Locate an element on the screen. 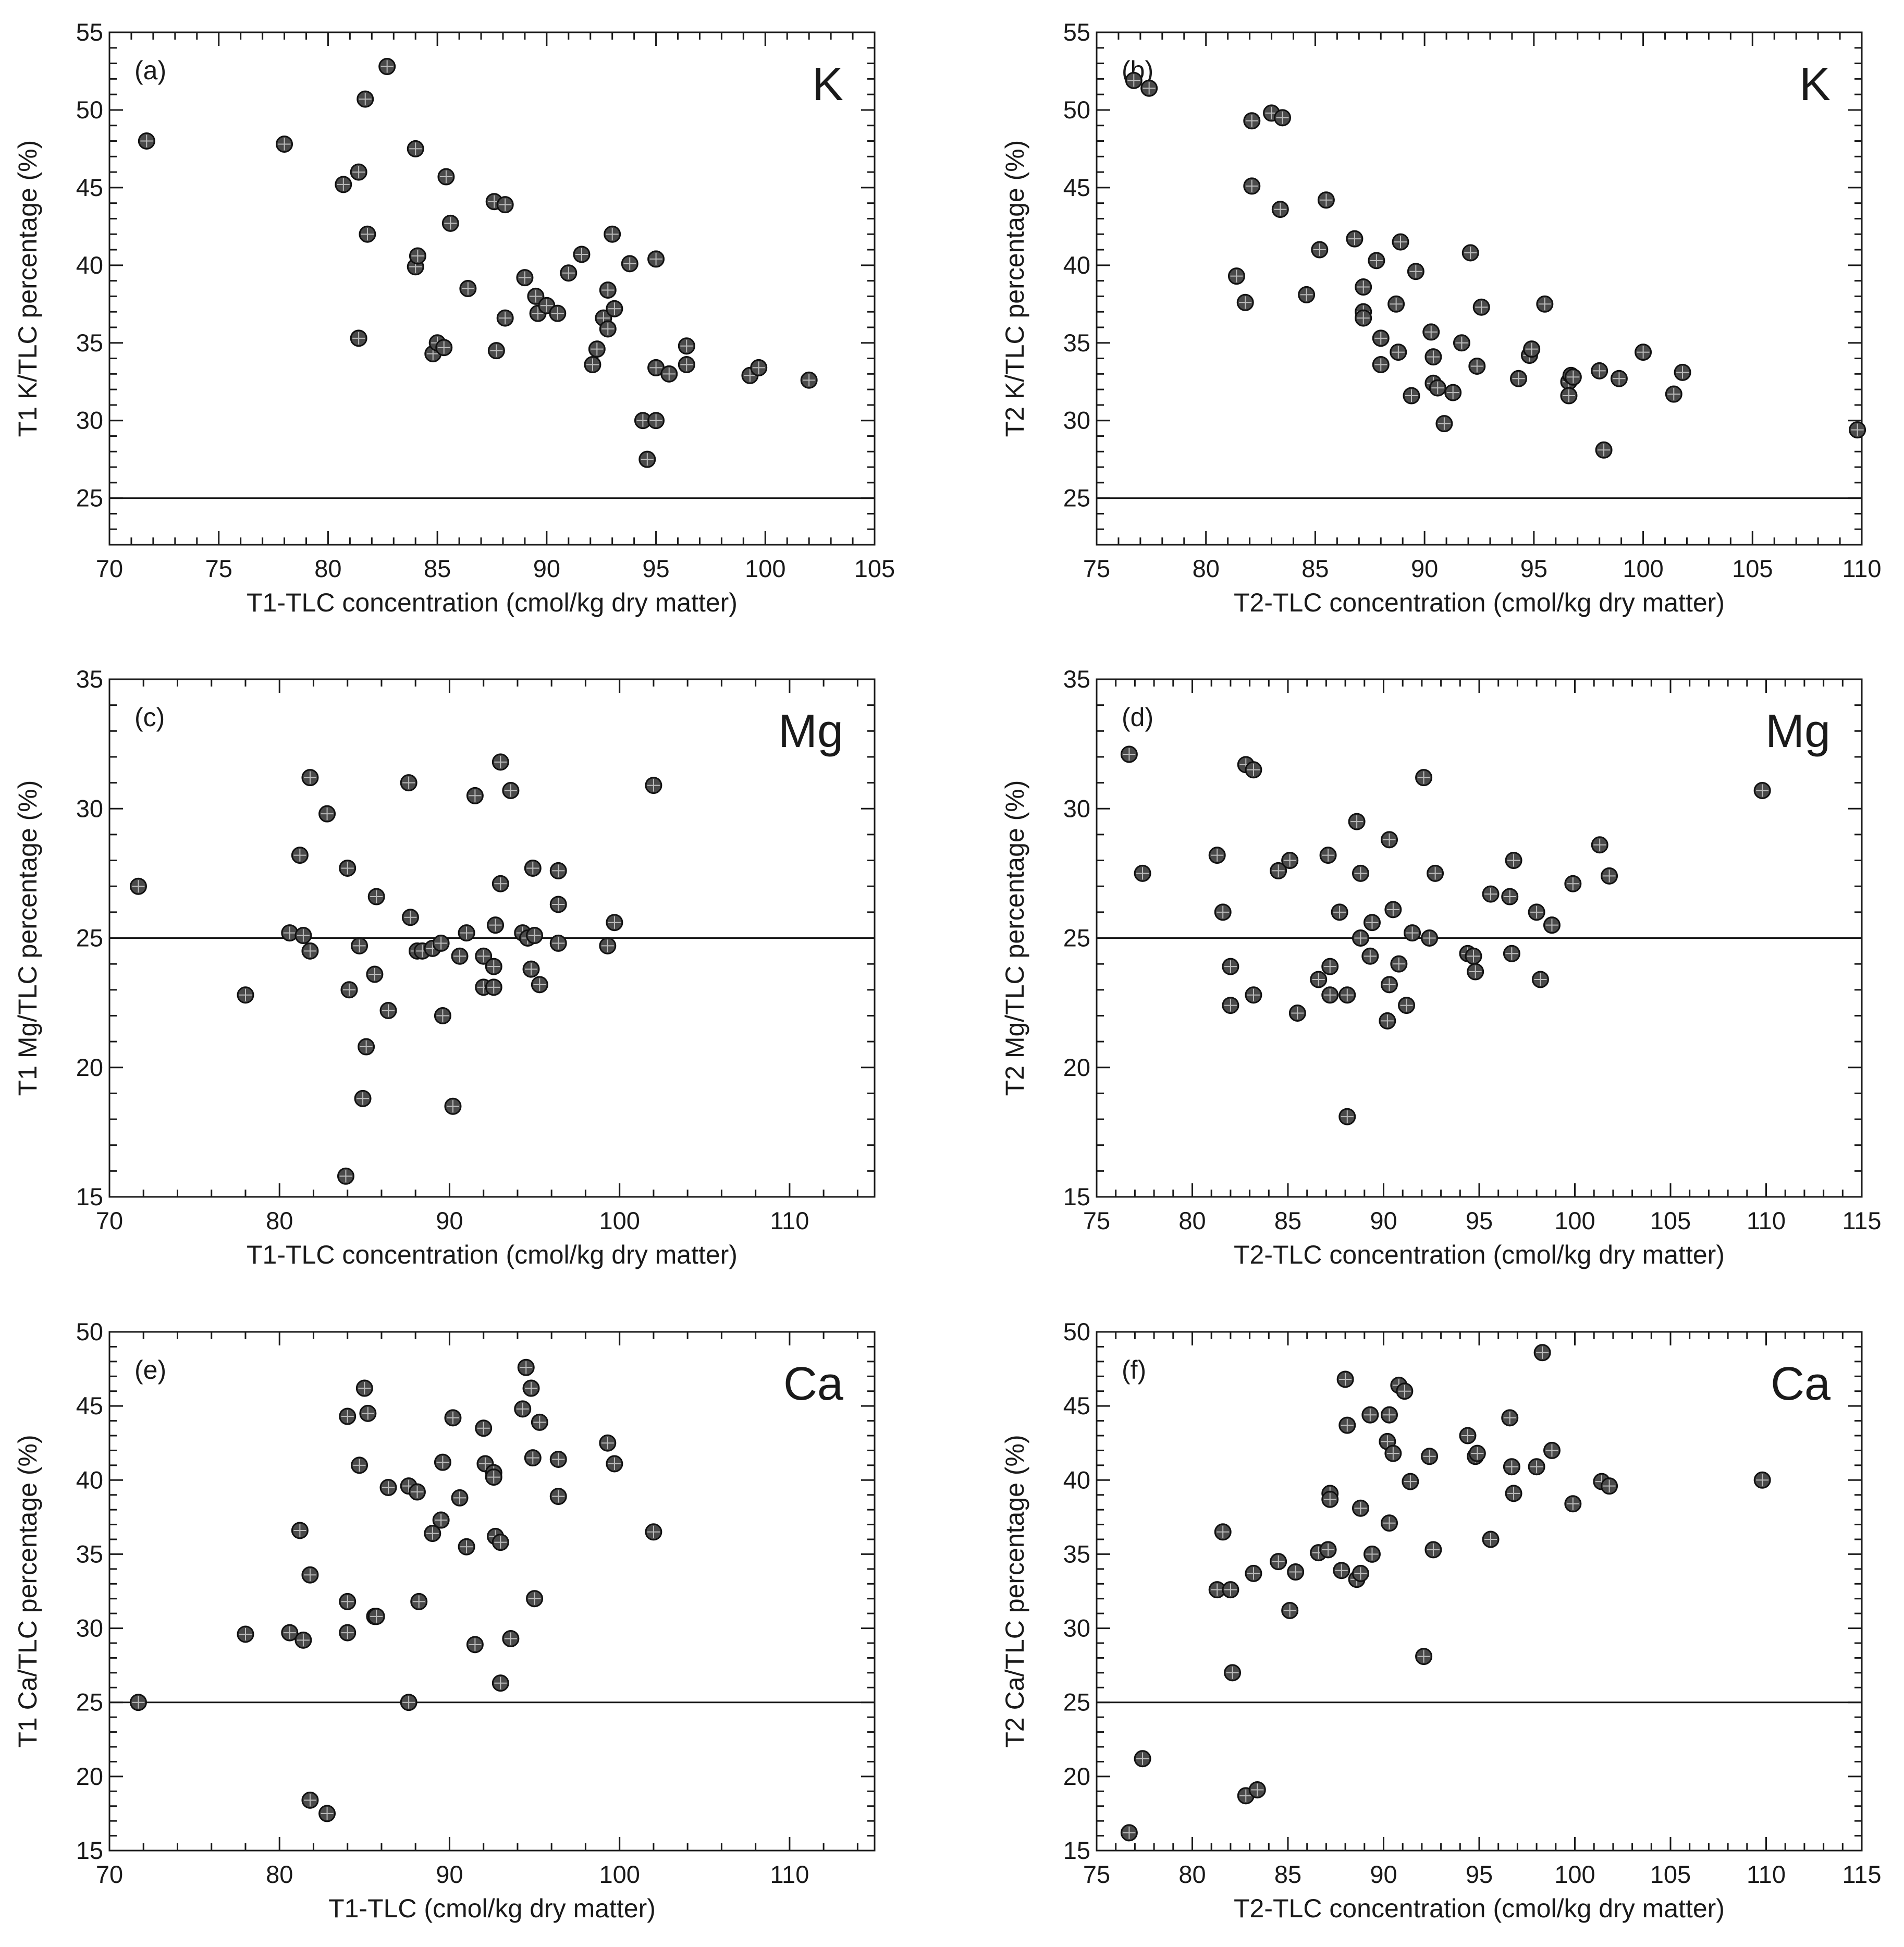 The height and width of the screenshot is (1947, 1904). x-axis-label: T1-TLC (cmol/kg dry matter) is located at coordinates (492, 1908).